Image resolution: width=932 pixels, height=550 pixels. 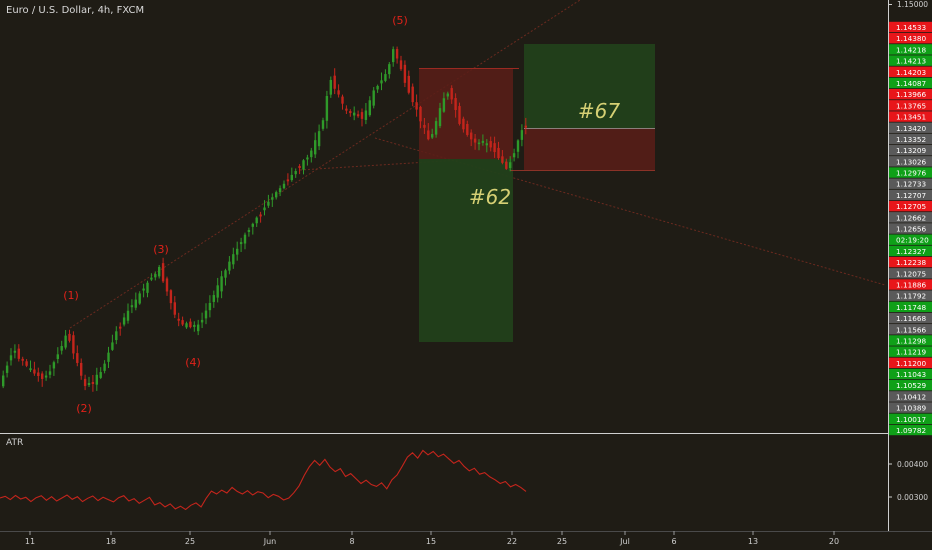 I want to click on price-label-text: 1.12656, so click(x=911, y=229).